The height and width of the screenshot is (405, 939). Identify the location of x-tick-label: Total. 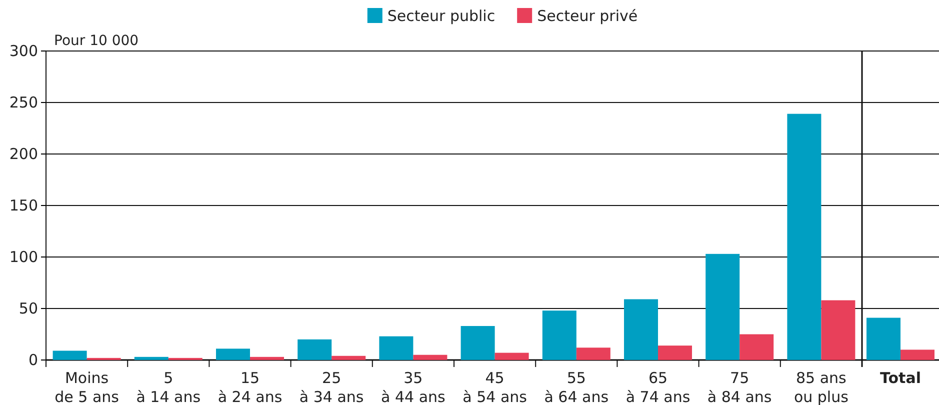
(900, 378).